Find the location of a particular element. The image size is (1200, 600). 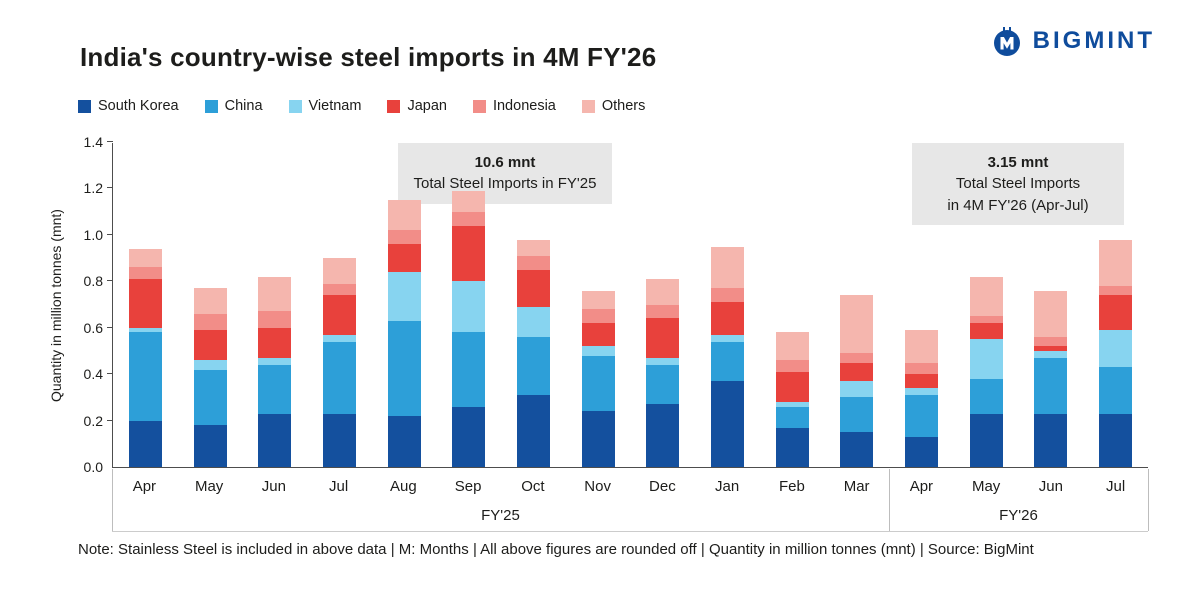

bigmint-logo: BIGMINT is located at coordinates (1072, 41).